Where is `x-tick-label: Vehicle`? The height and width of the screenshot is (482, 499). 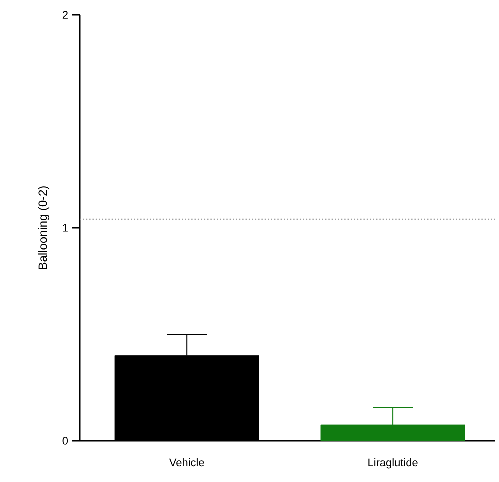 x-tick-label: Vehicle is located at coordinates (186, 462).